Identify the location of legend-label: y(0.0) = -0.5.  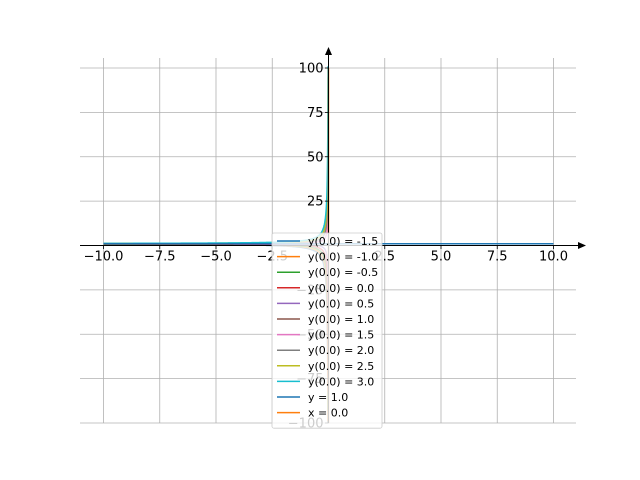
(343, 272).